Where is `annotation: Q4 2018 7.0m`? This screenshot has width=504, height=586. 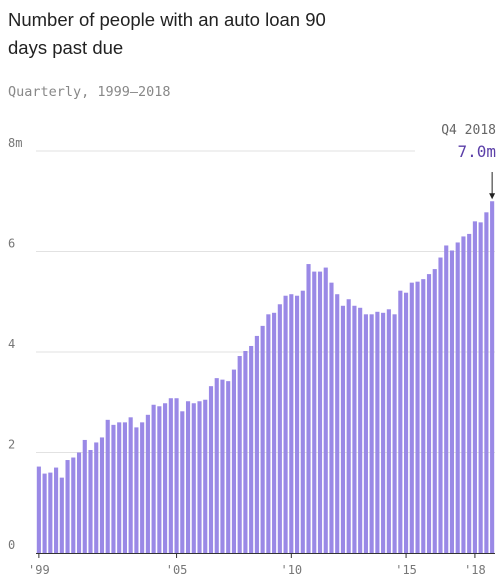 annotation: Q4 2018 7.0m is located at coordinates (468, 161).